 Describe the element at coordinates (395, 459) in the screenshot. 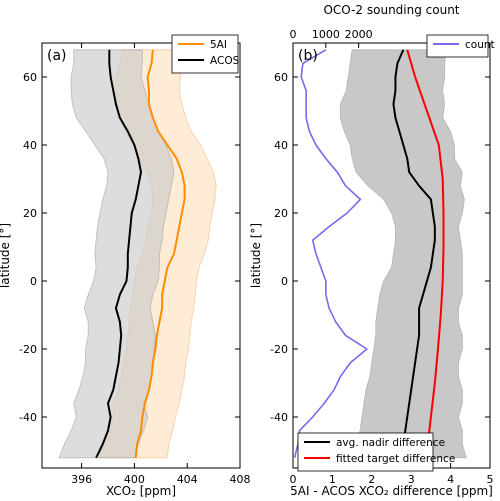

I see `legend-label: fitted target difference` at that location.